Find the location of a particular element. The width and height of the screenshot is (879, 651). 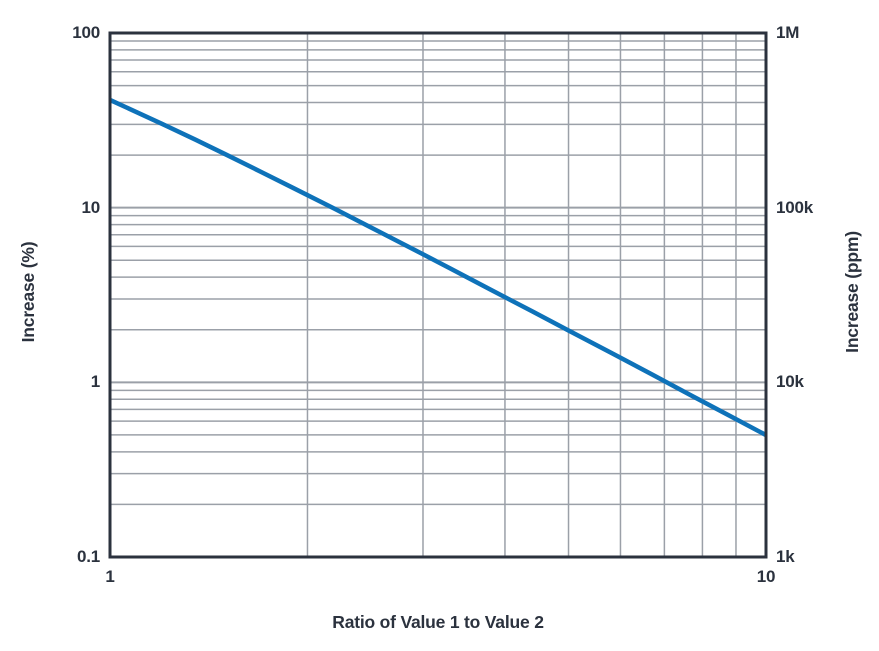

x-axis-tick-1: 1 is located at coordinates (110, 576).